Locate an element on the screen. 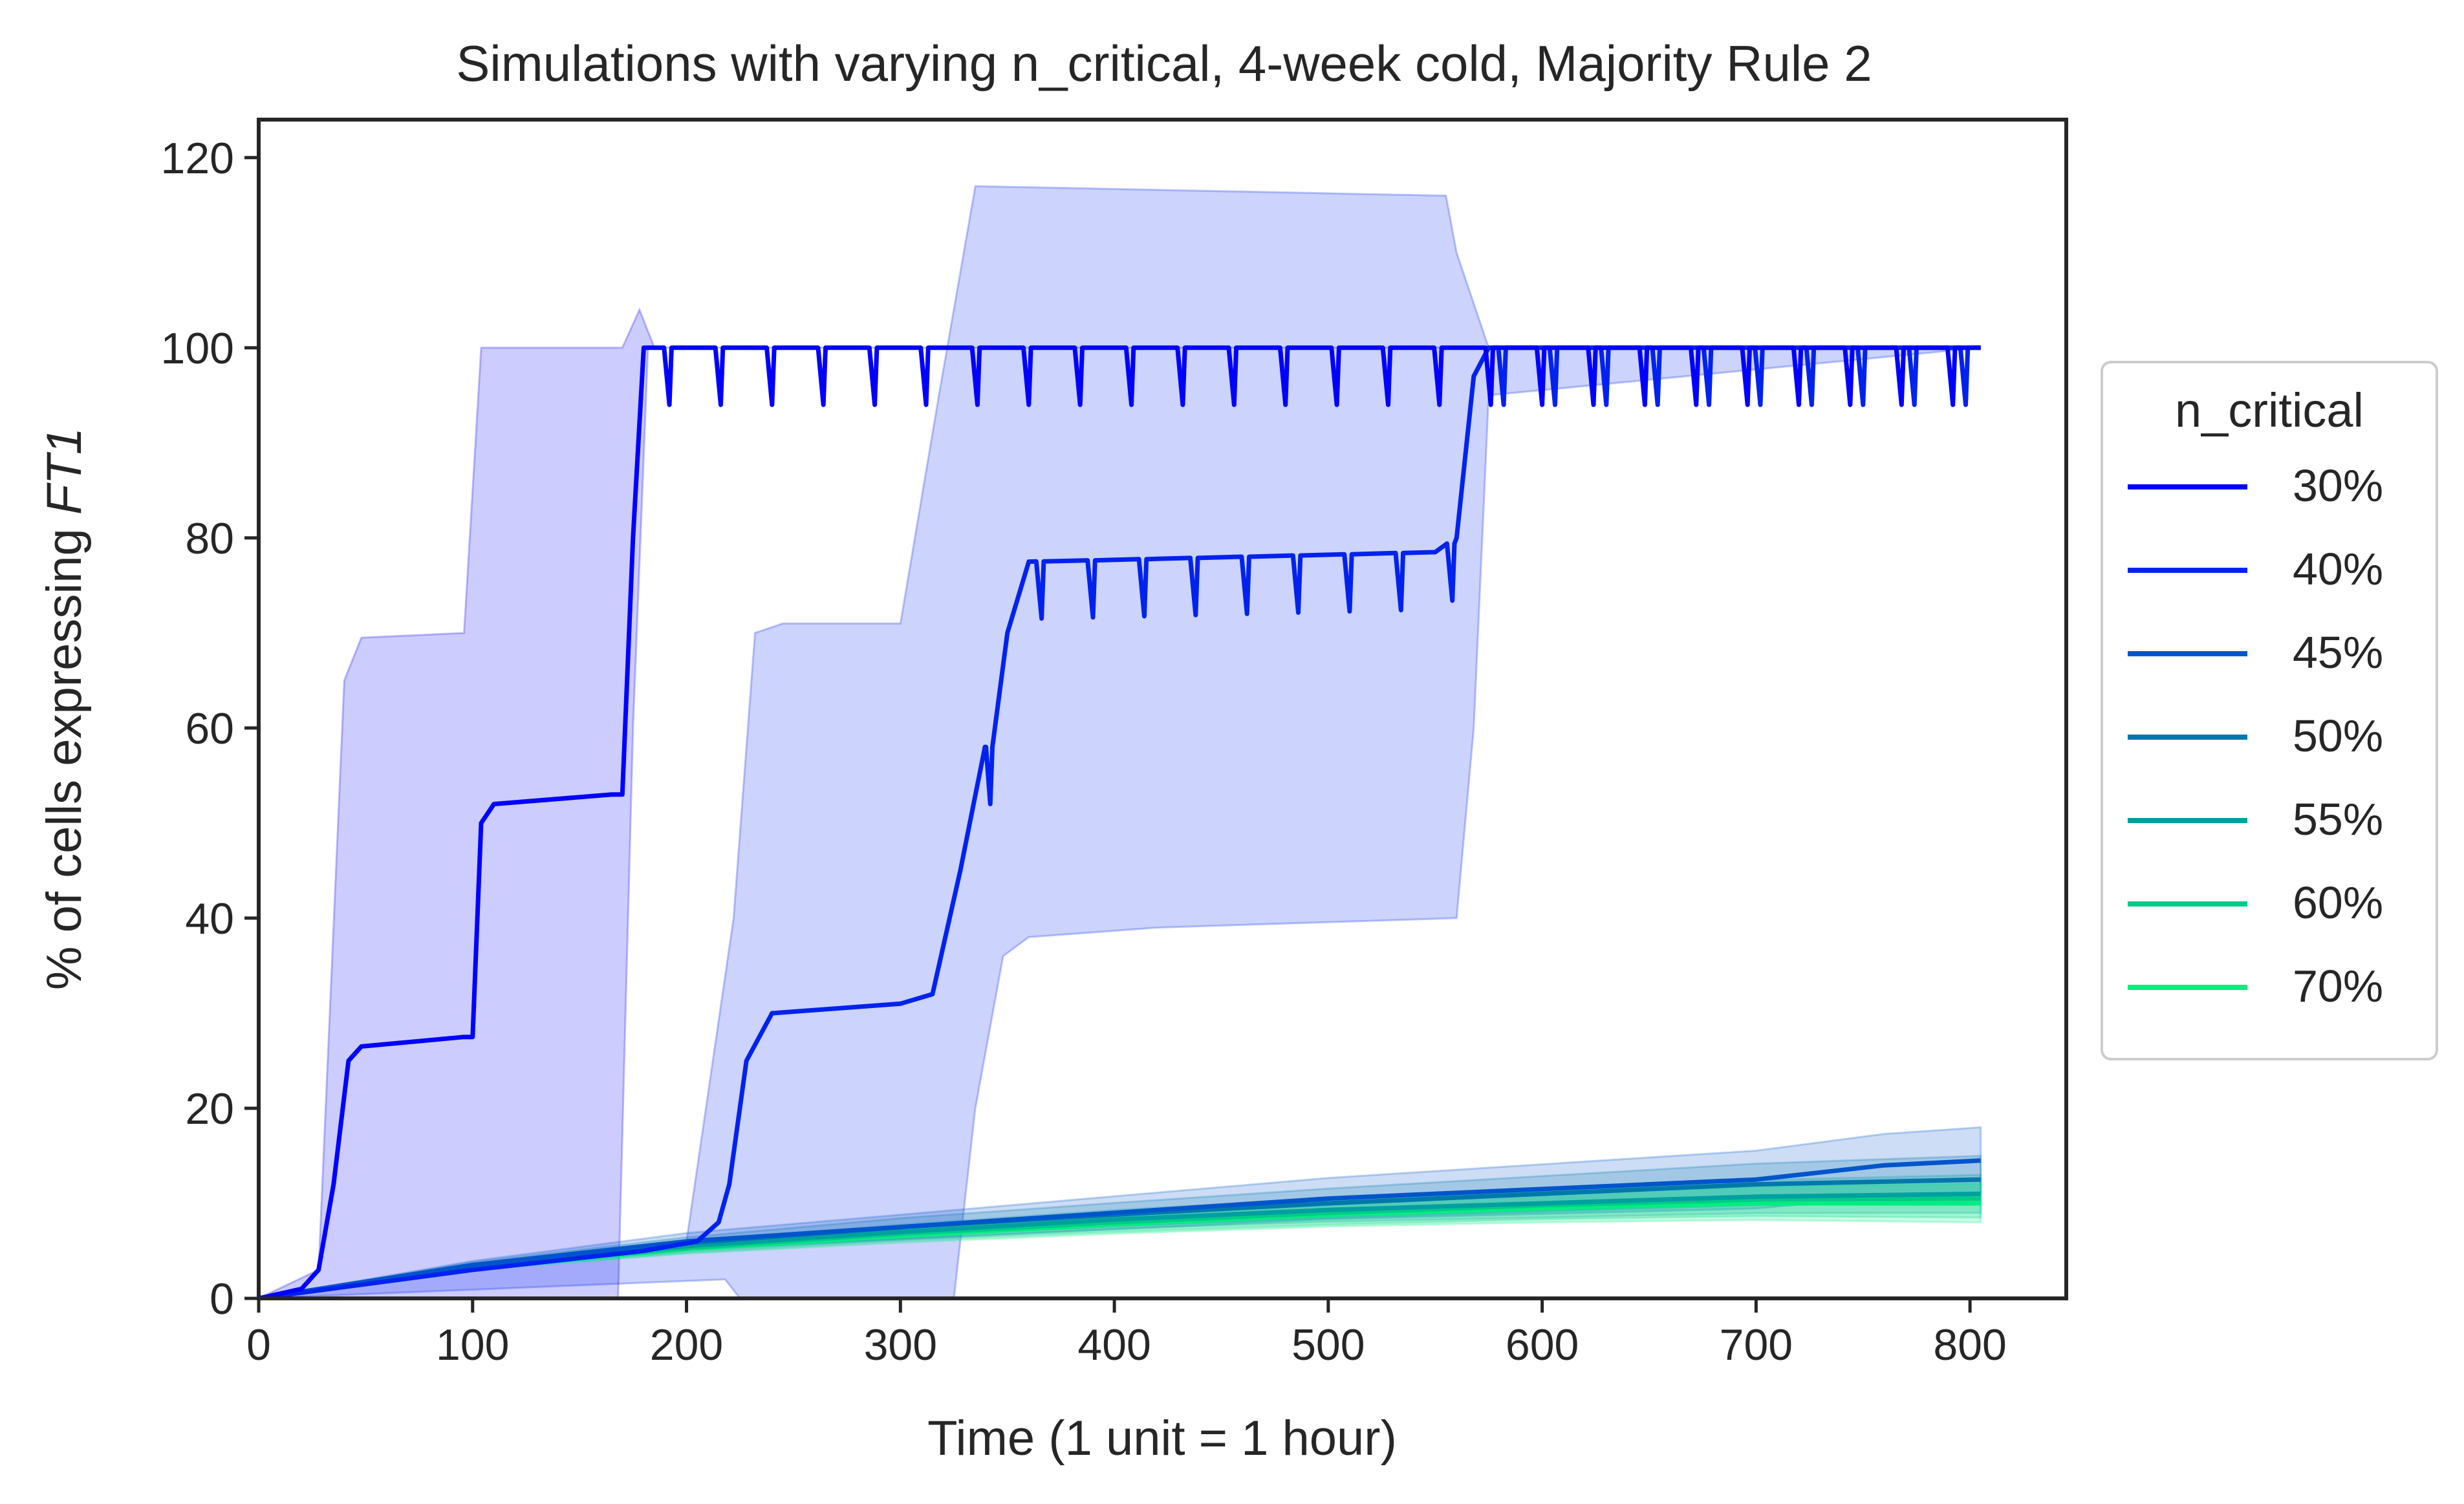 The image size is (2464, 1504). x-axis-label: Time (1 unit = 1 hour) is located at coordinates (1162, 1438).